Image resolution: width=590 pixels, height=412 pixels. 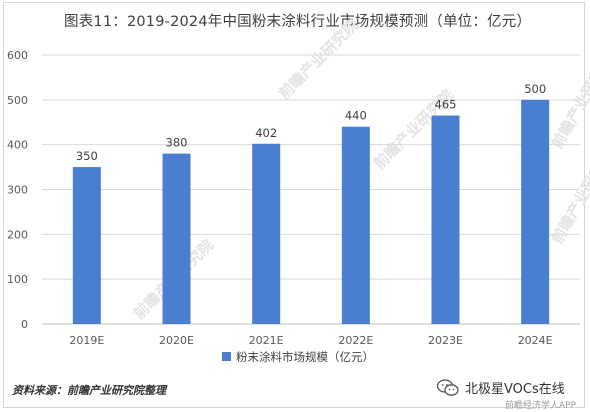 What do you see at coordinates (446, 105) in the screenshot?
I see `data-label: 465` at bounding box center [446, 105].